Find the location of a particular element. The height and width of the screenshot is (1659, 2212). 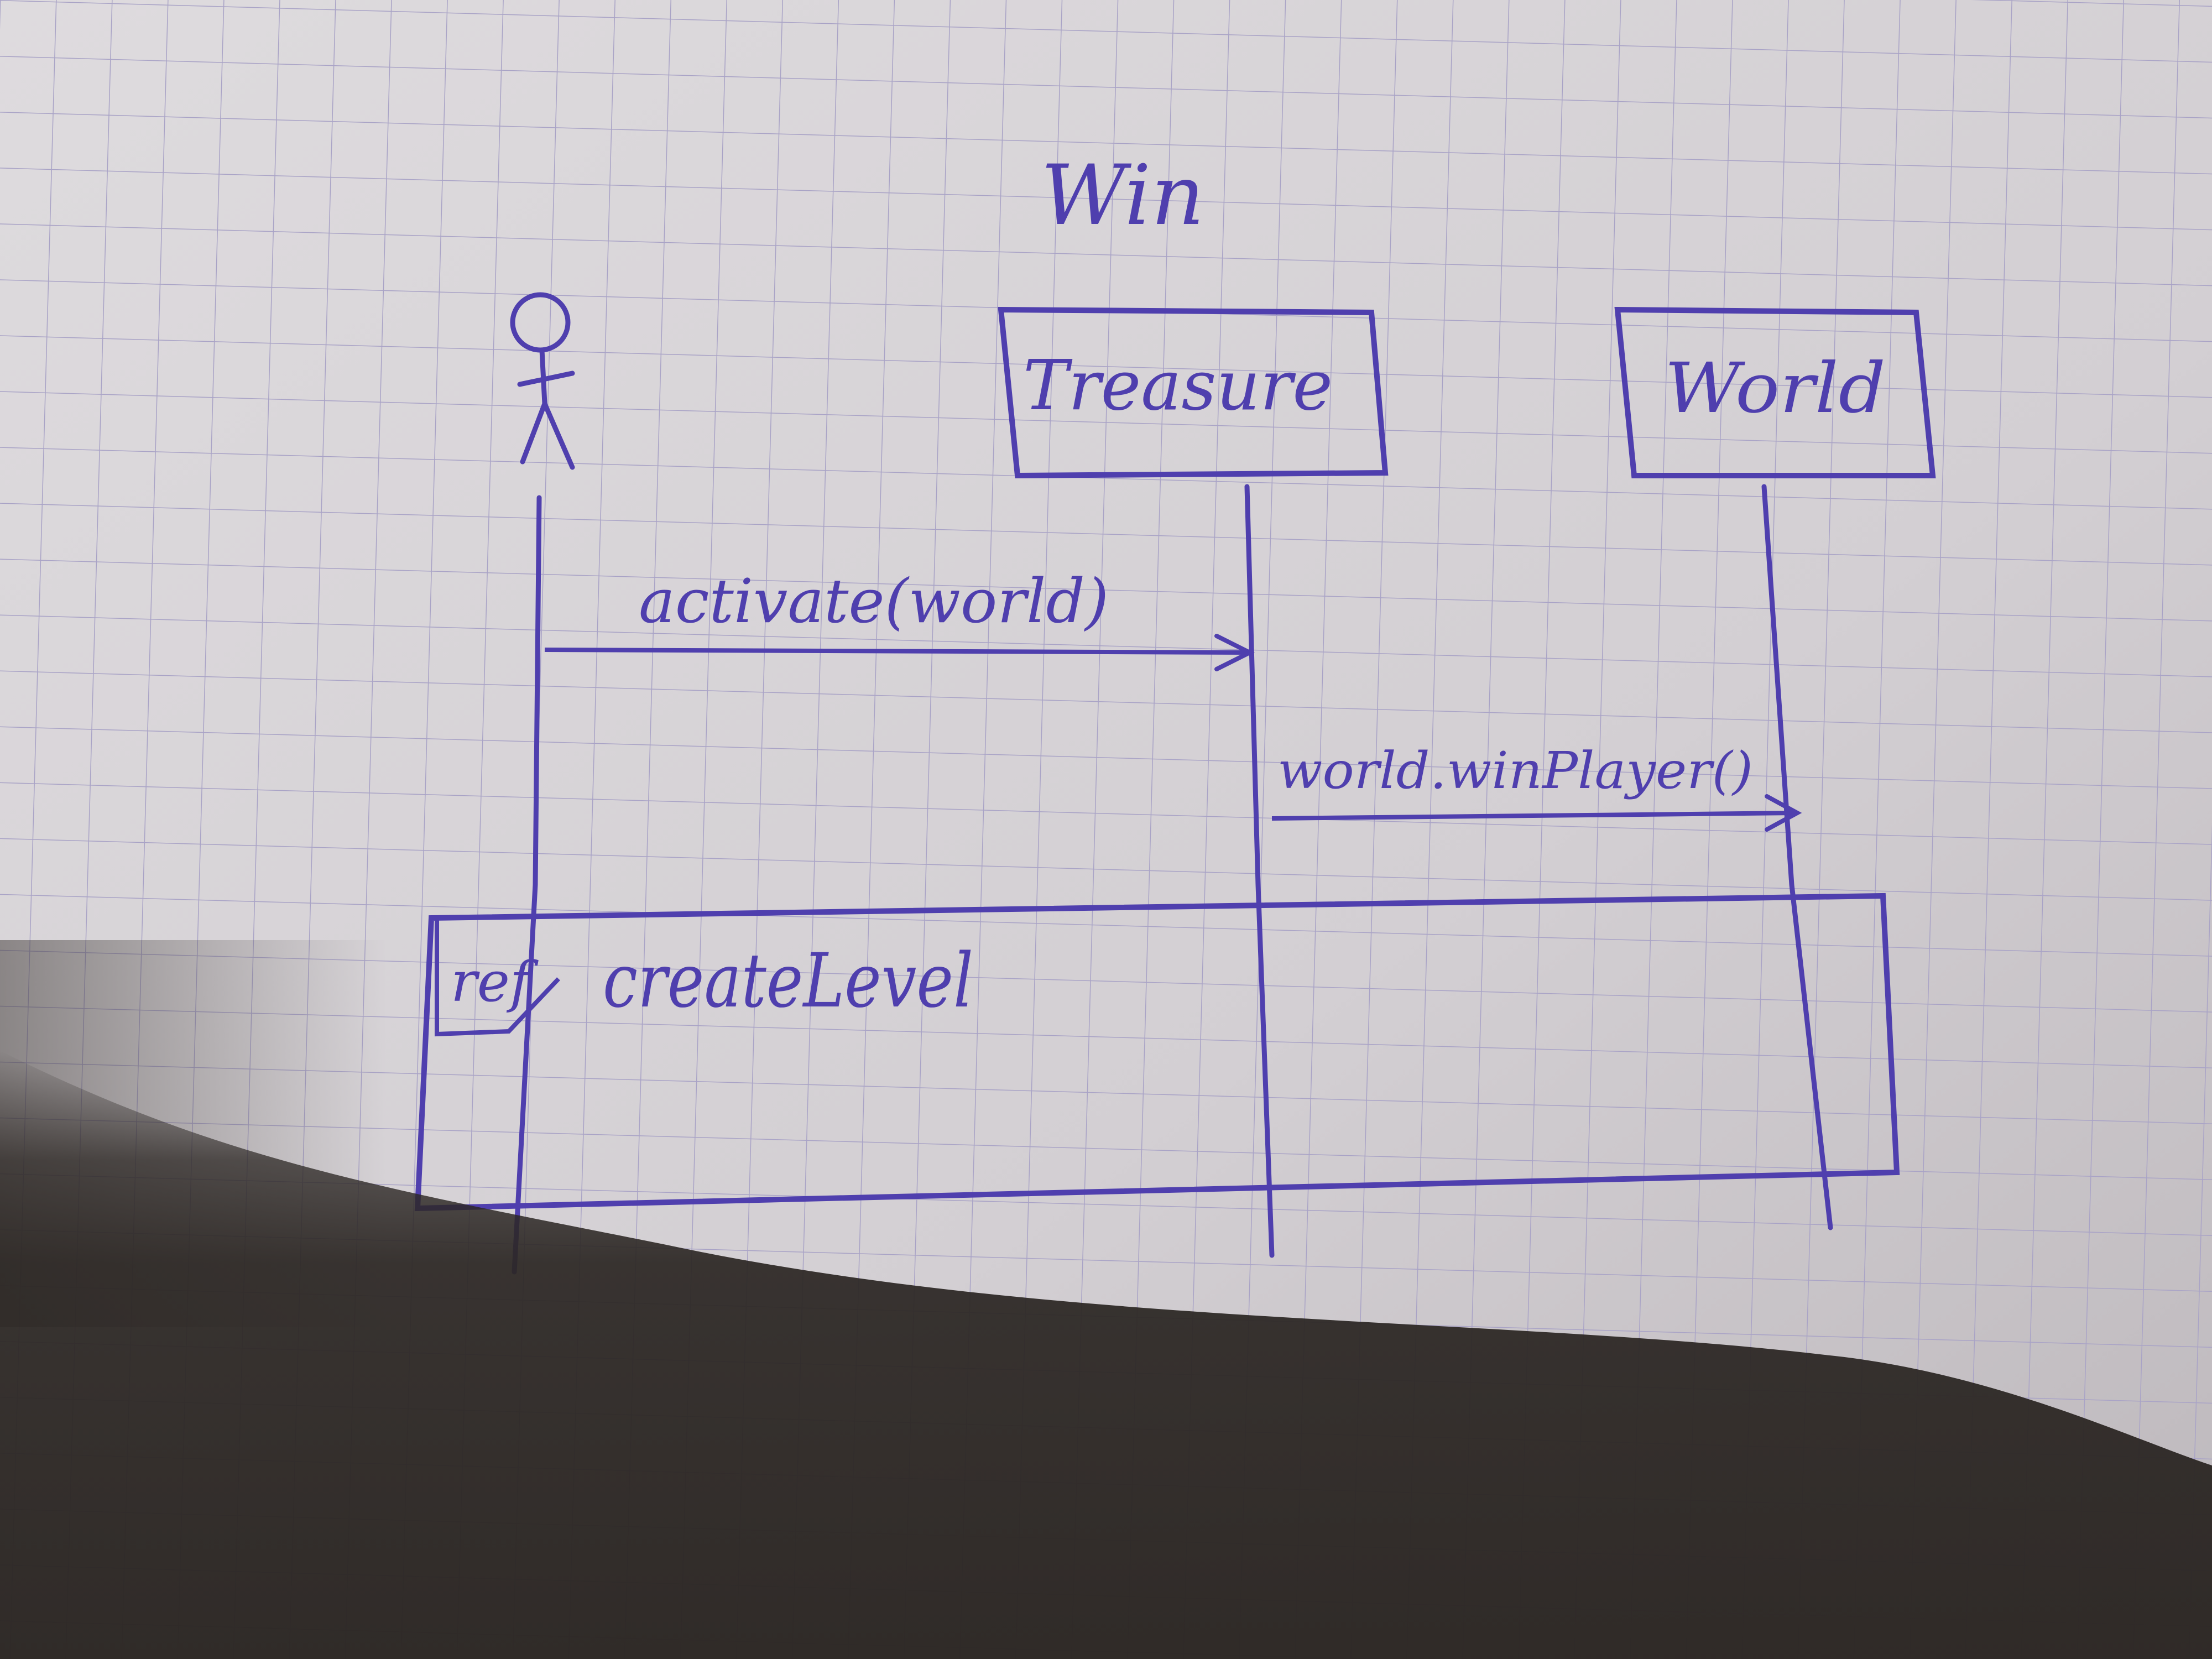

participant-world-label: World is located at coordinates (1776, 389).